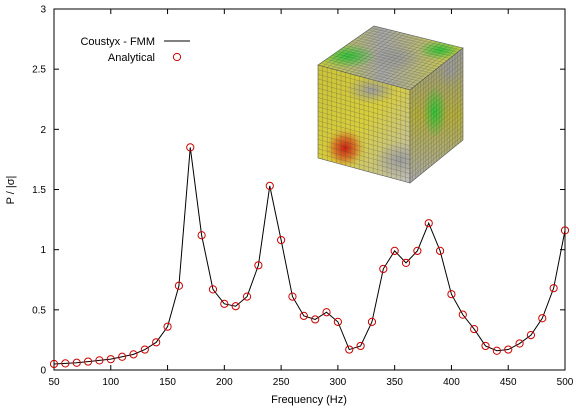 The image size is (576, 408). I want to click on legend-swatch-marker, so click(177, 57).